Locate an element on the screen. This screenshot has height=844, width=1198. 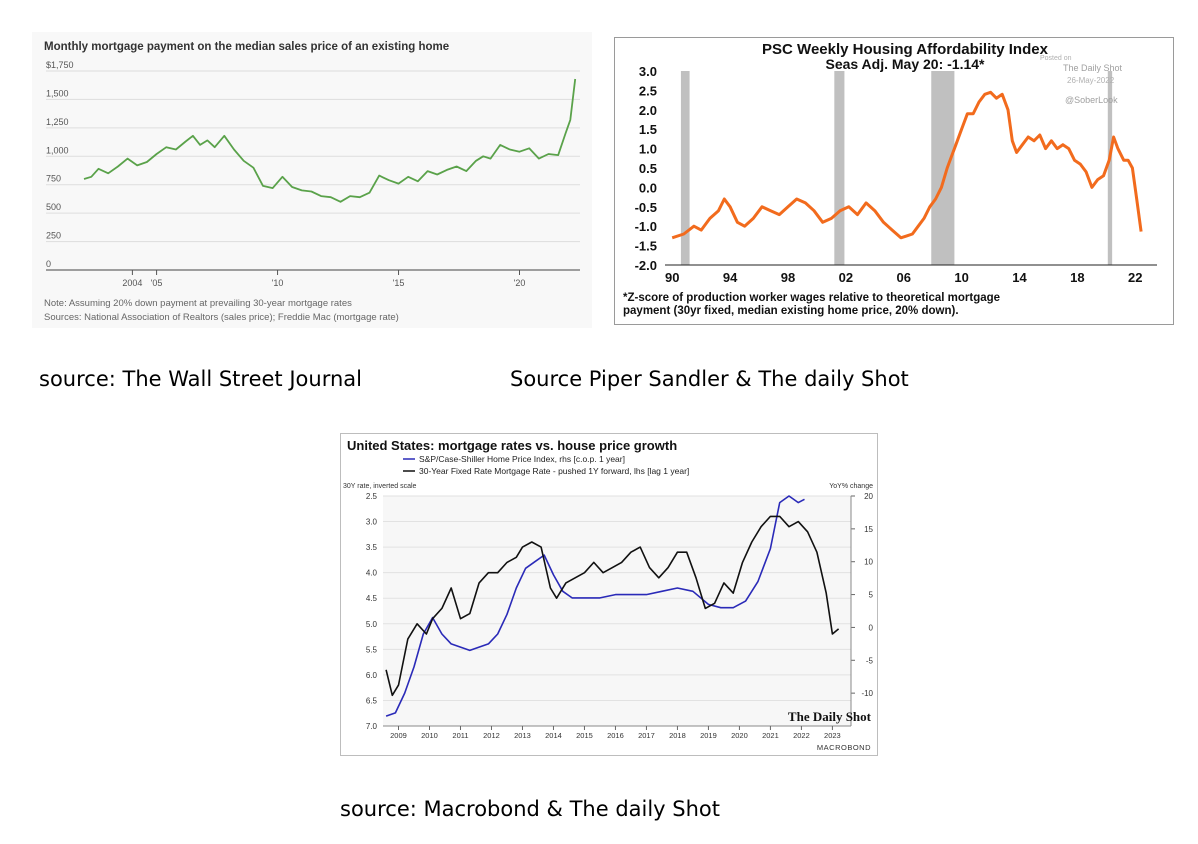
x-tick-label: 10 is located at coordinates (961, 277).